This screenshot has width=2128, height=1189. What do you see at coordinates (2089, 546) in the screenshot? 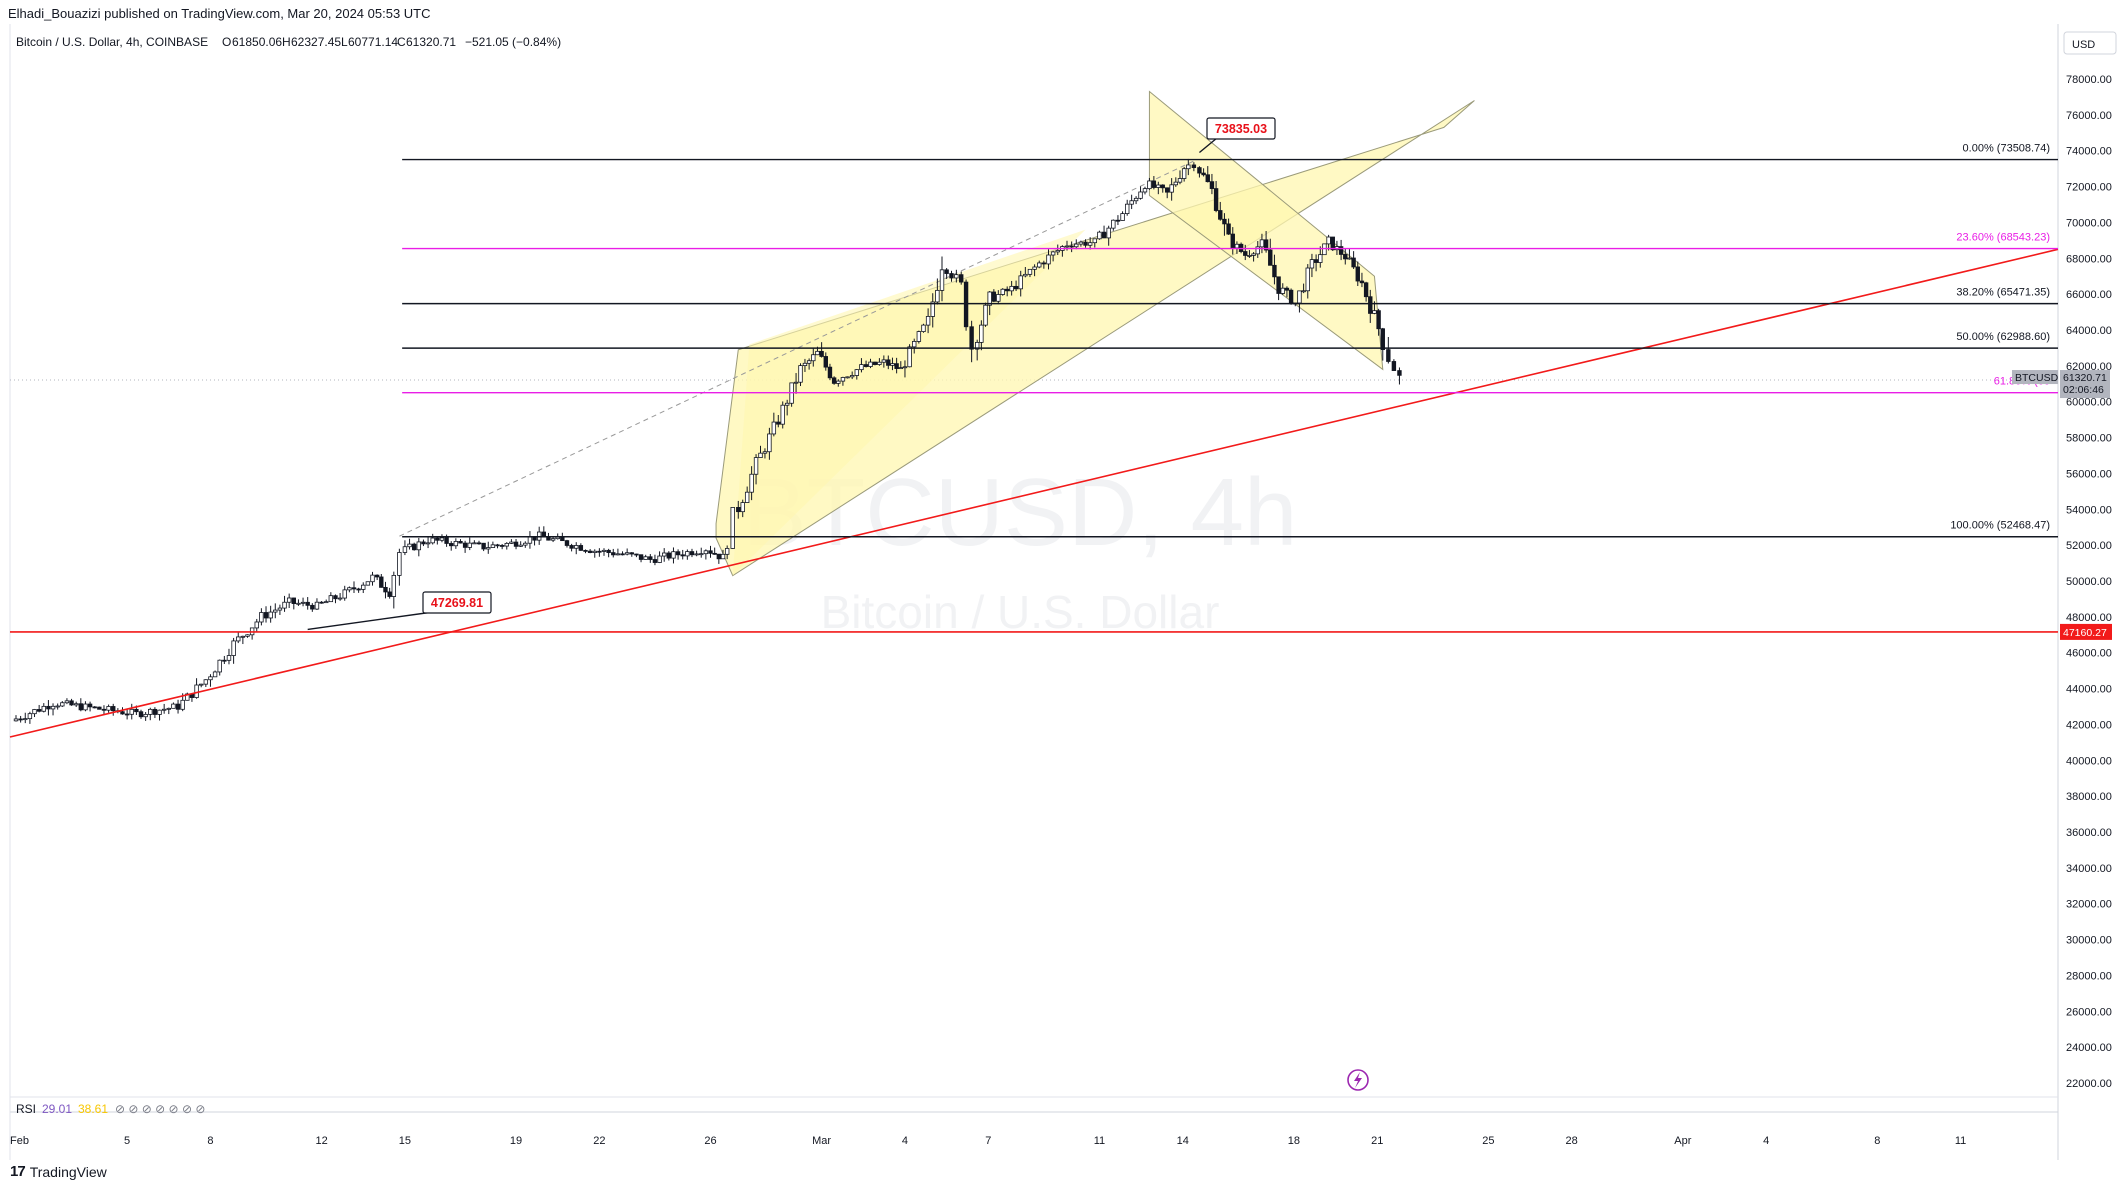
I see `y-tick-label: 52000.00` at bounding box center [2089, 546].